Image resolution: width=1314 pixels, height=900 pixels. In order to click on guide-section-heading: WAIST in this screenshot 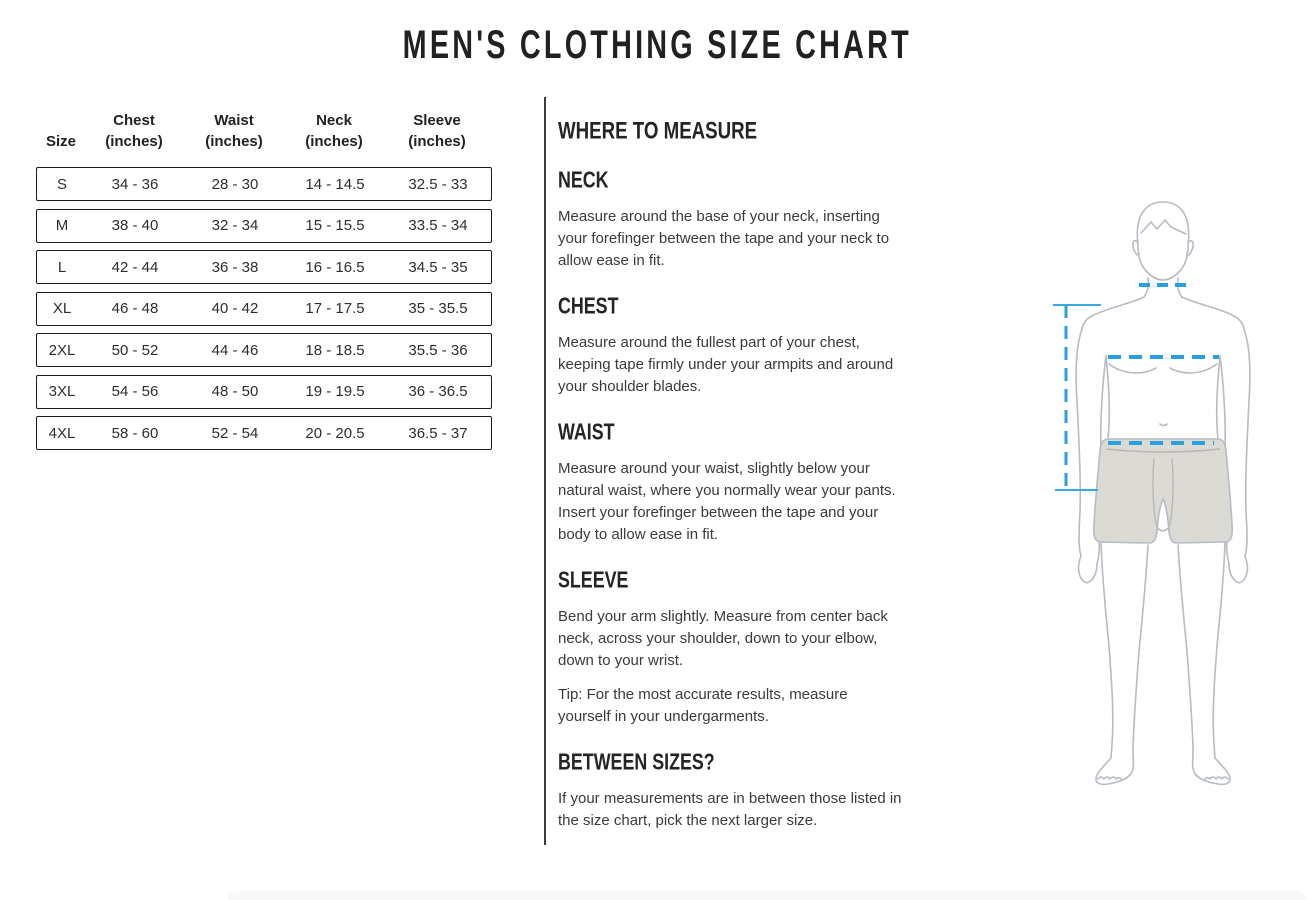, I will do `click(586, 432)`.